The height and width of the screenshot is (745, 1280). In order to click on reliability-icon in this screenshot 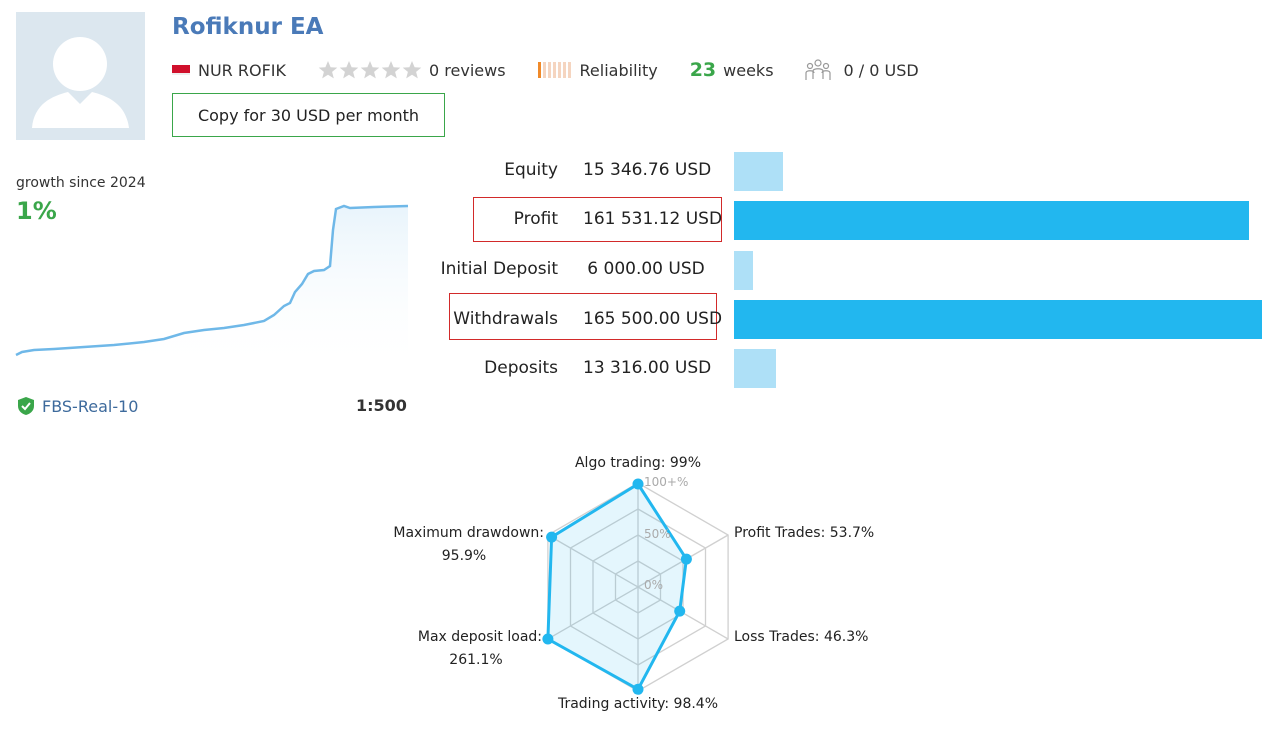, I will do `click(555, 70)`.